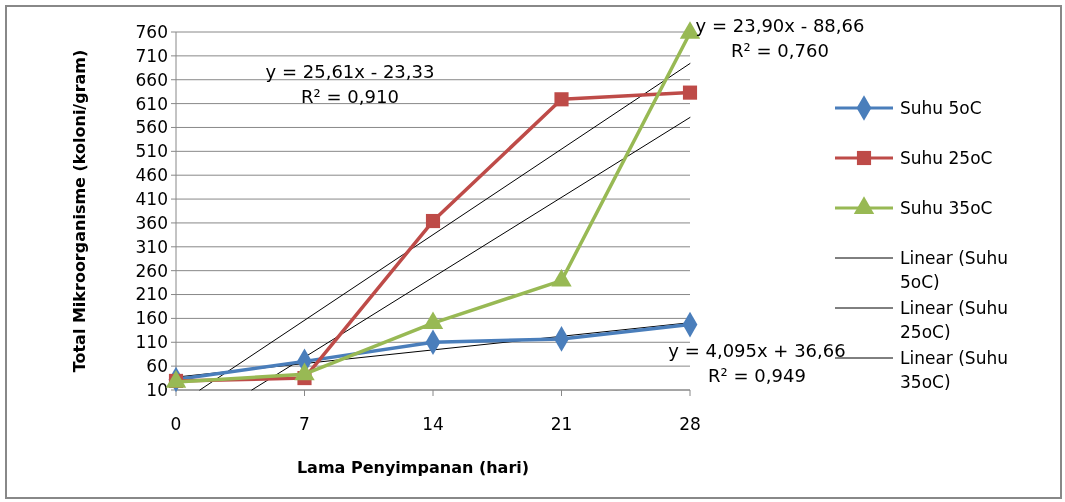  I want to click on x-tick-label: 7, so click(304, 424).